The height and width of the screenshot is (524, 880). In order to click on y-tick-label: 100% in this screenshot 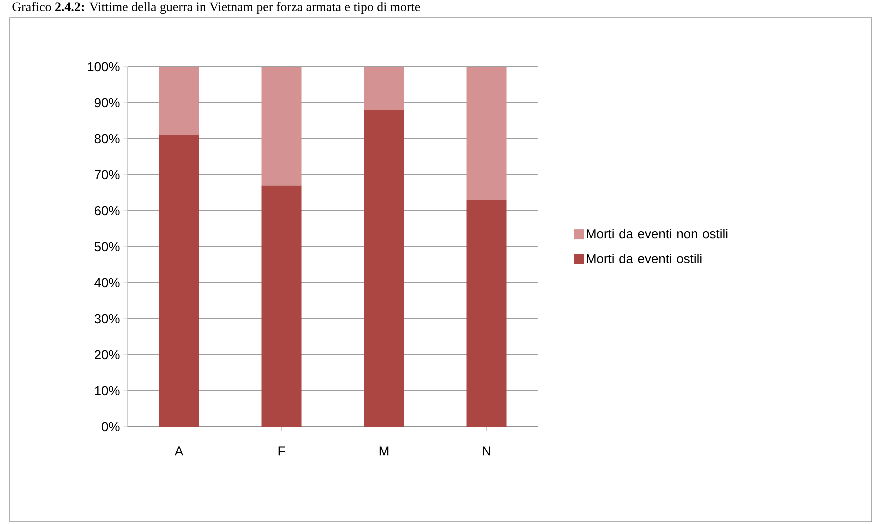, I will do `click(104, 67)`.